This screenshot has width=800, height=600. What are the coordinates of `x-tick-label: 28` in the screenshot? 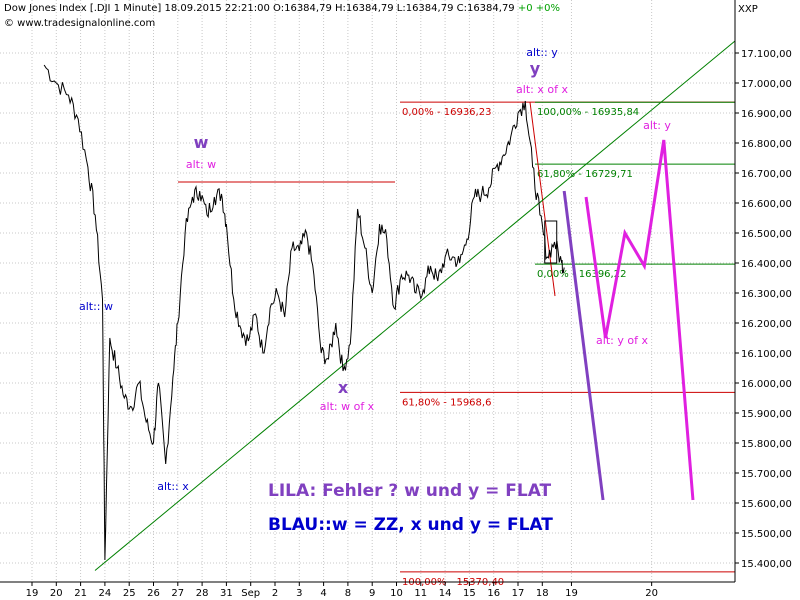 It's located at (202, 593).